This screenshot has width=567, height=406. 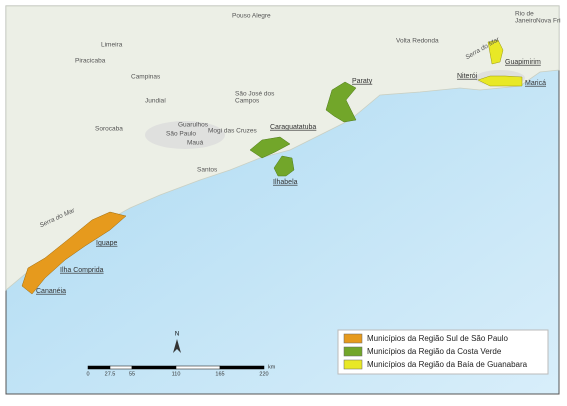 What do you see at coordinates (524, 14) in the screenshot?
I see `place: Rio de` at bounding box center [524, 14].